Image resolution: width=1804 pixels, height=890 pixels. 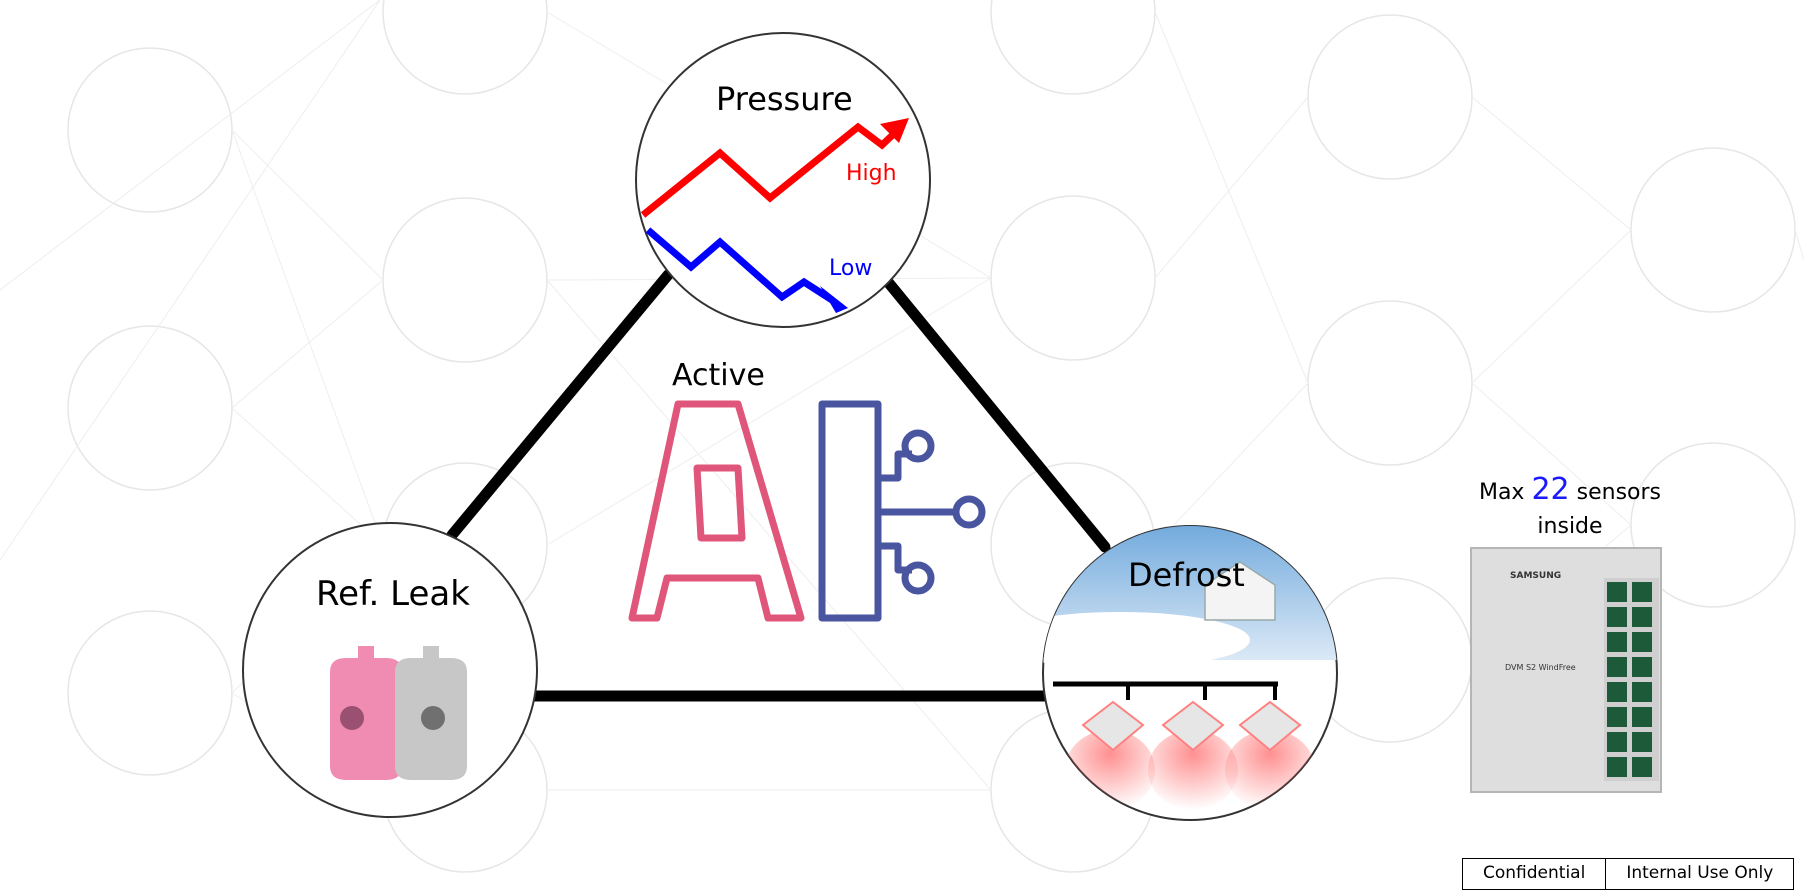 What do you see at coordinates (1619, 492) in the screenshot?
I see `sensors-suffix: sensors` at bounding box center [1619, 492].